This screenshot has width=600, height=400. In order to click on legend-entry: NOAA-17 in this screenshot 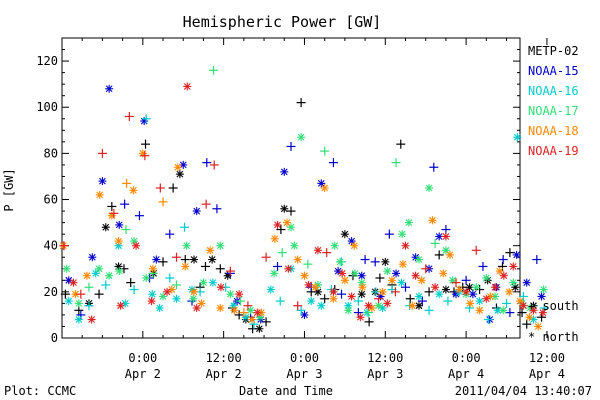, I will do `click(553, 111)`.